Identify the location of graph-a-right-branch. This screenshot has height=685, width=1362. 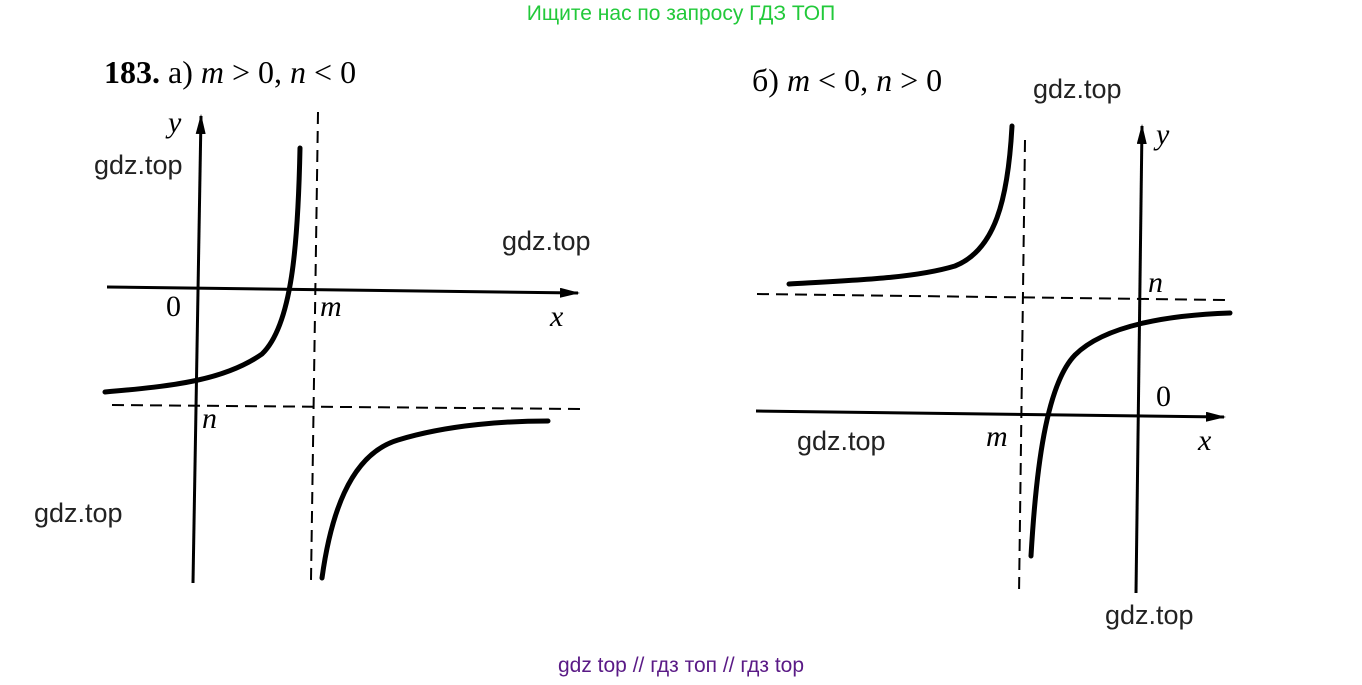
(435, 499).